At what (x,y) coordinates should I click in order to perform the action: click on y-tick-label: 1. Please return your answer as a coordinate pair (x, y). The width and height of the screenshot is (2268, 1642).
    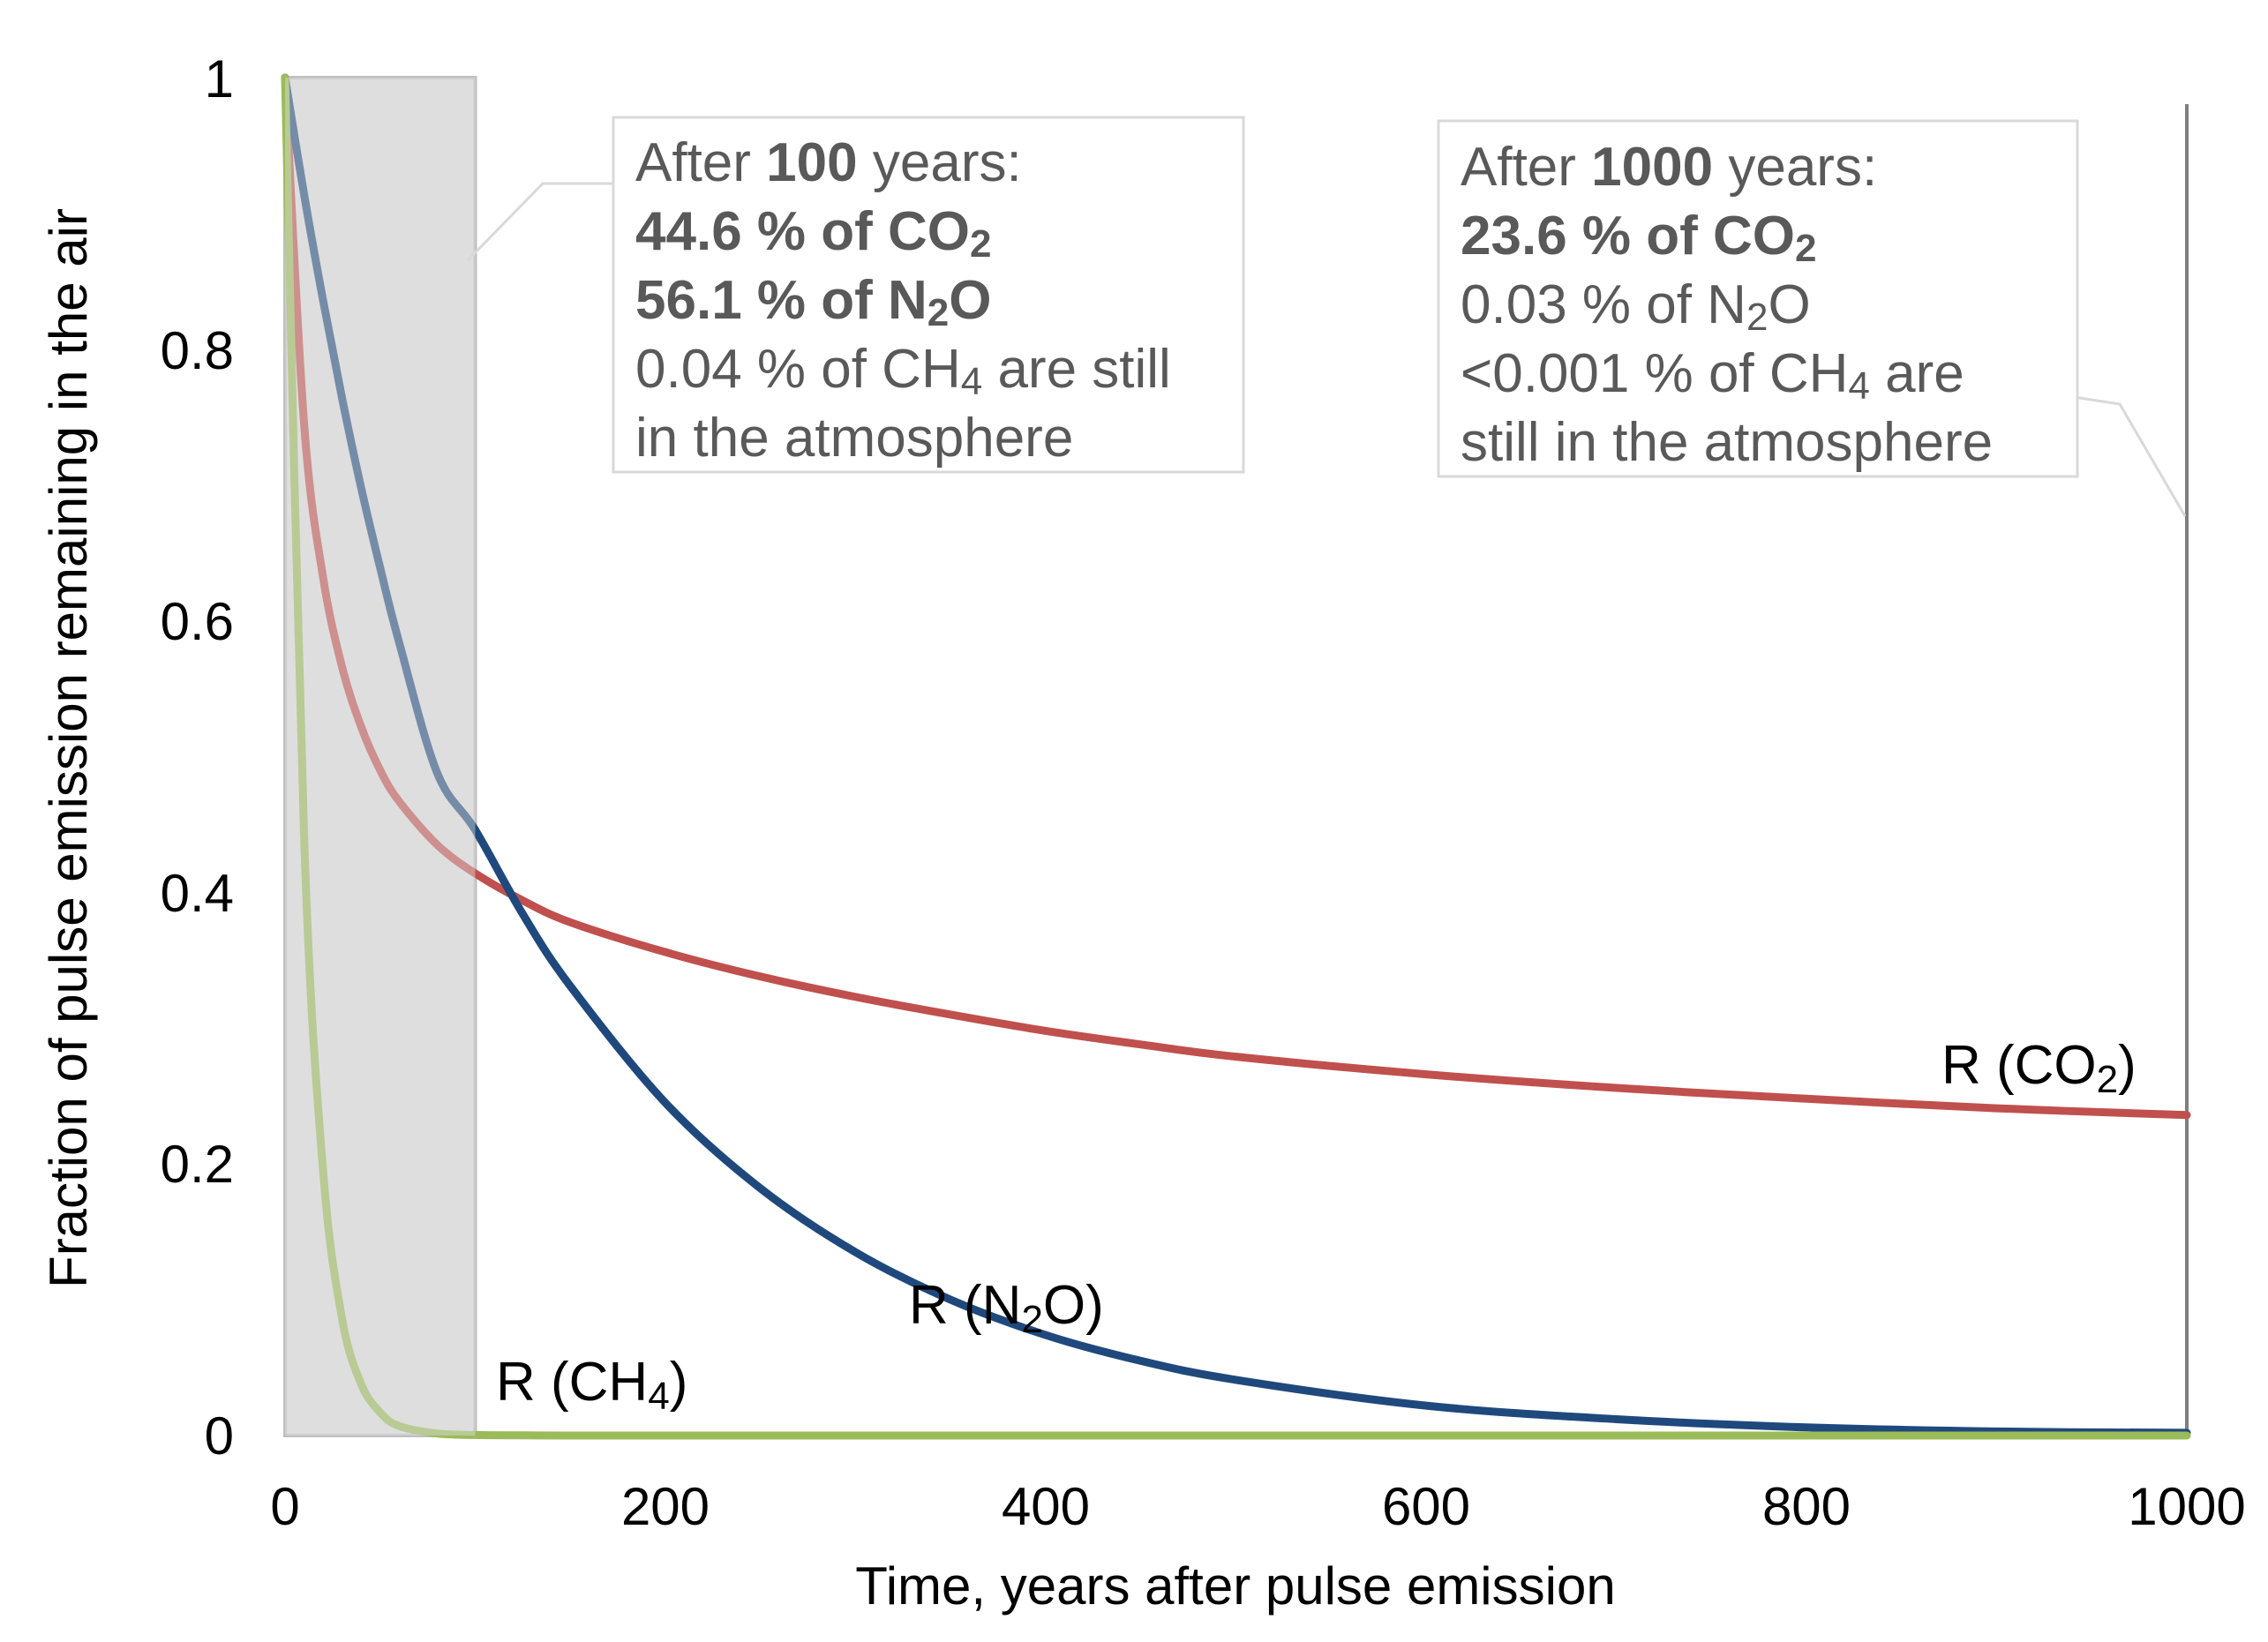
    Looking at the image, I should click on (219, 79).